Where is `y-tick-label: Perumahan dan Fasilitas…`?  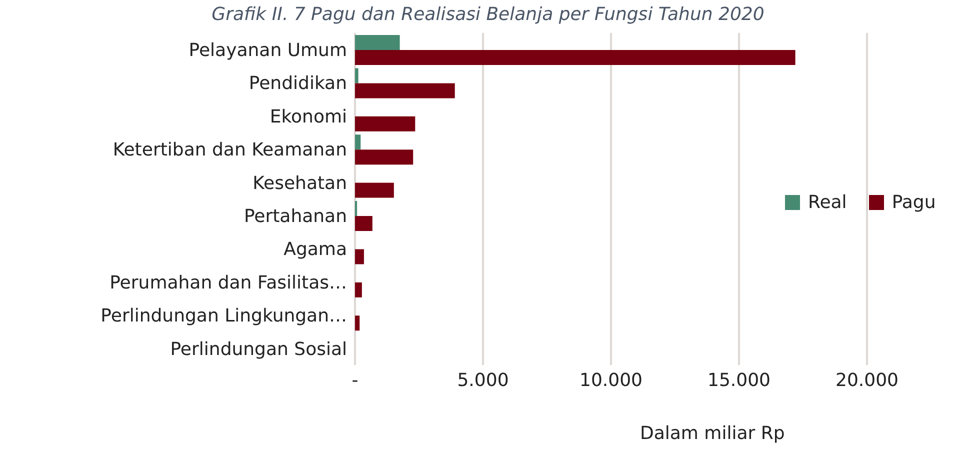 y-tick-label: Perumahan dan Fasilitas… is located at coordinates (228, 283).